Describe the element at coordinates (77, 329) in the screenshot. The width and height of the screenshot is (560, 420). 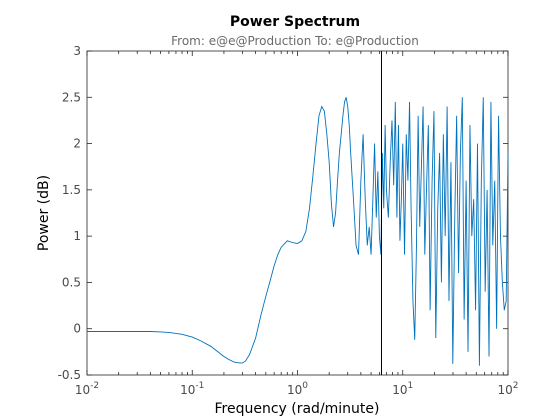
I see `y-tick-label: 0` at that location.